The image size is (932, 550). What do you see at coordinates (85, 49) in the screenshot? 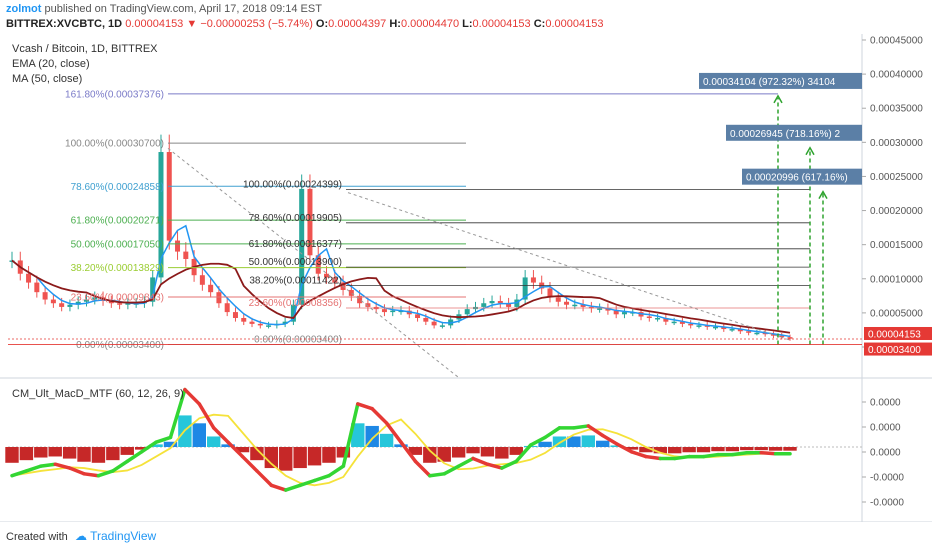
I see `series-title: Vcash / Bitcoin, 1D, BITTREX` at bounding box center [85, 49].